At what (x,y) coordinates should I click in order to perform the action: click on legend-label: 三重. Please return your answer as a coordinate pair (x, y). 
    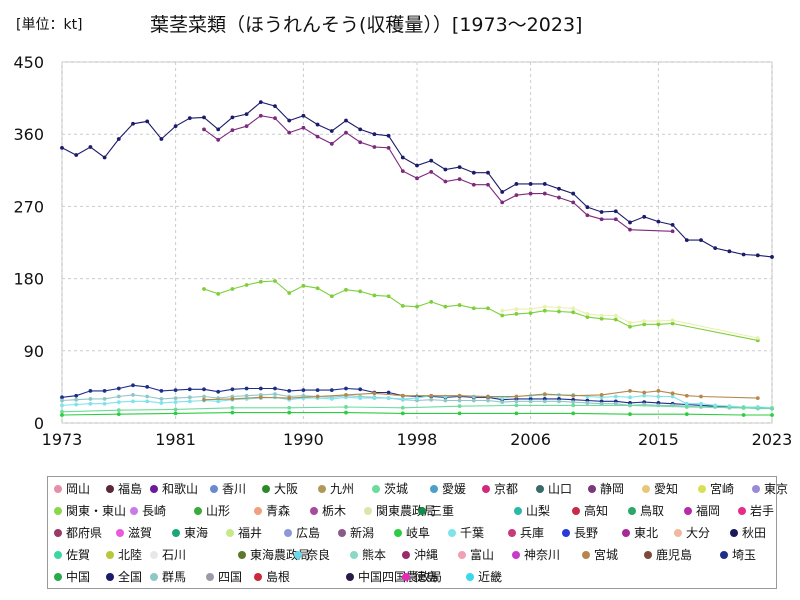
    Looking at the image, I should click on (442, 511).